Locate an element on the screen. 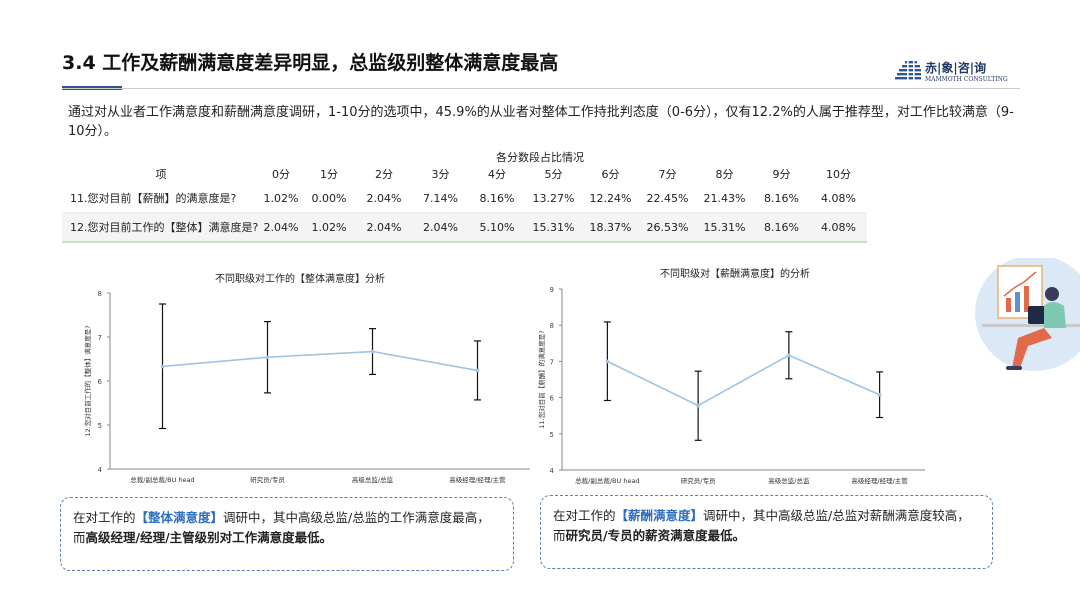 The height and width of the screenshot is (608, 1080). note-text: 调研中，其中高级总监/总监的工作满意度最高，而 is located at coordinates (281, 527).